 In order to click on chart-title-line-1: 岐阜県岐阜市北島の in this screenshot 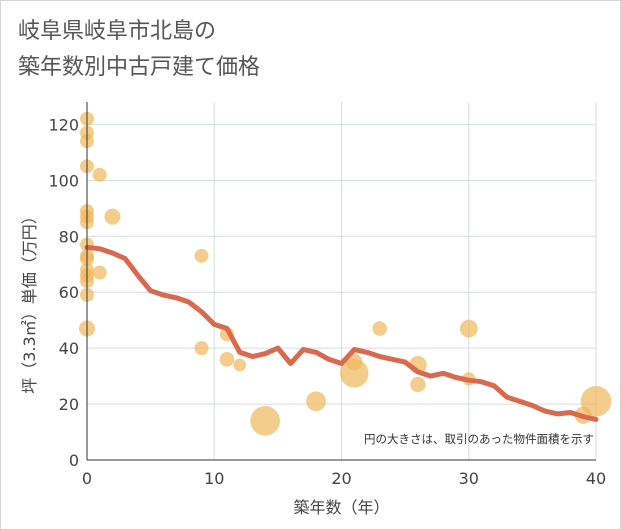, I will do `click(117, 31)`.